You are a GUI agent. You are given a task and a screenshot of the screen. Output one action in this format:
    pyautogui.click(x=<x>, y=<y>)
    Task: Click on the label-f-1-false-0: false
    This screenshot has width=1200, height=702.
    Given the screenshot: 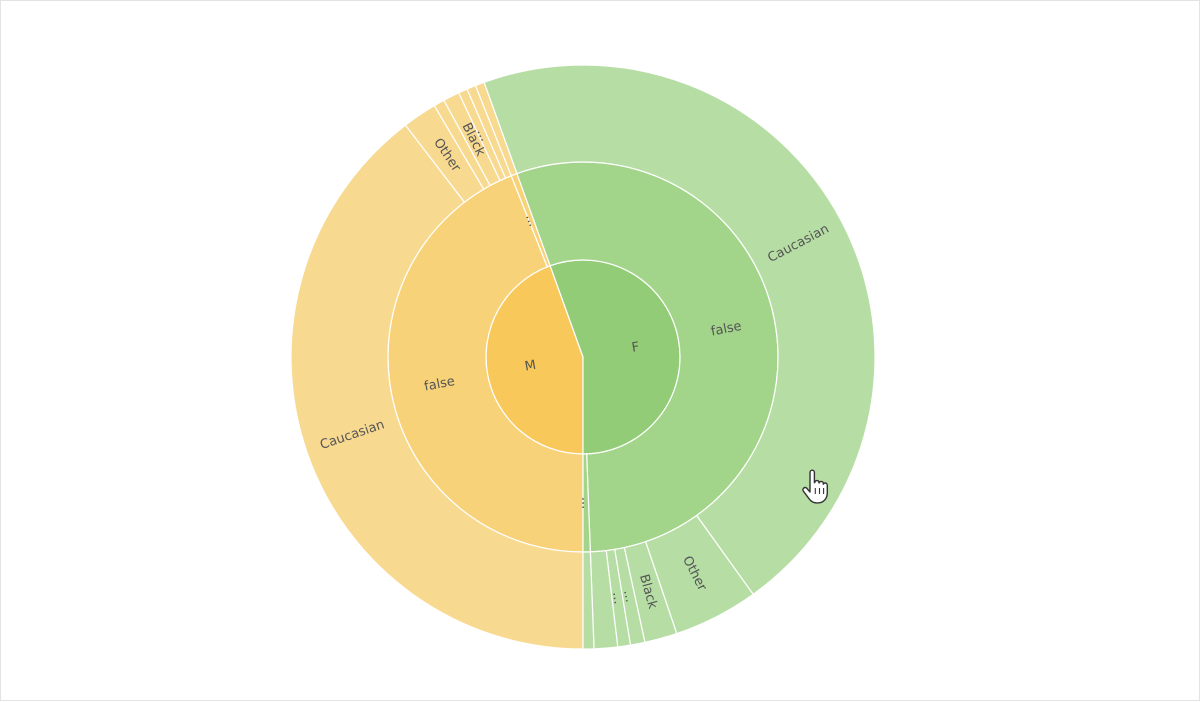 What is the action you would take?
    pyautogui.click(x=726, y=329)
    